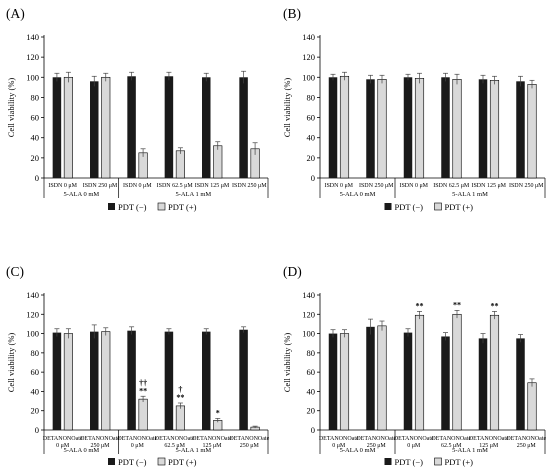 This screenshot has height=475, width=550. What do you see at coordinates (488, 186) in the screenshot?
I see `x-tick-label: ISDN 125 μM` at bounding box center [488, 186].